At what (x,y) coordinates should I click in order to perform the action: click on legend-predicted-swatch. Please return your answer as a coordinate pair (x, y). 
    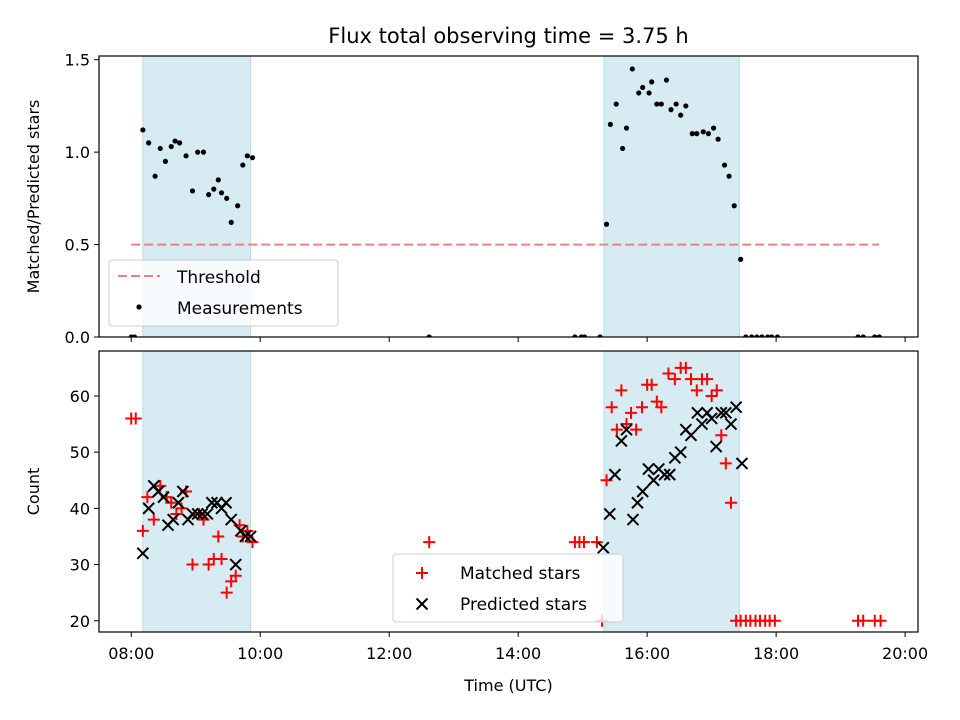
    Looking at the image, I should click on (422, 604).